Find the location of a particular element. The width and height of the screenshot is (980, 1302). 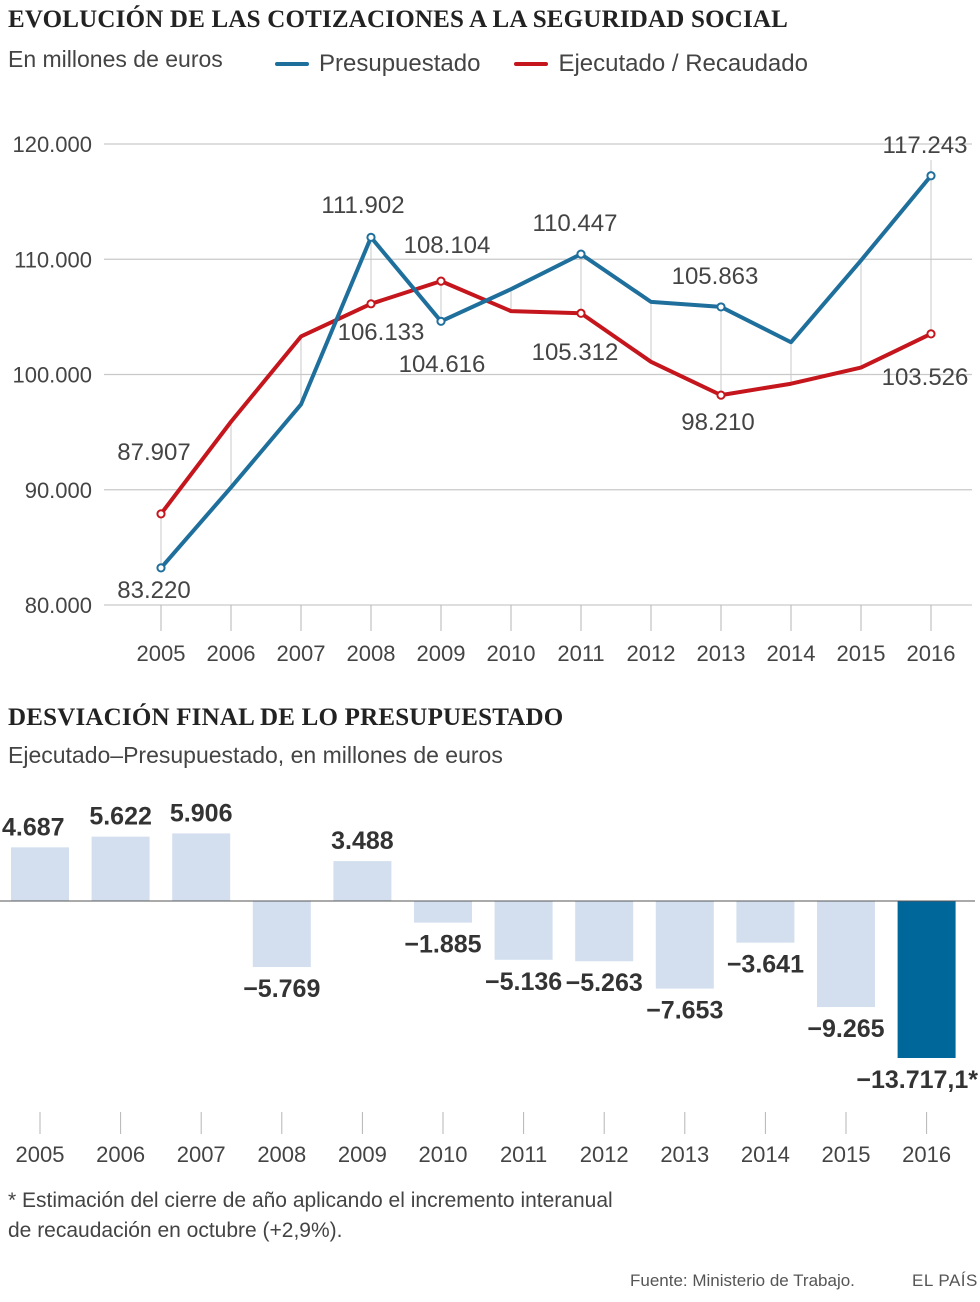

bar-value-label: −1.885 is located at coordinates (442, 945).